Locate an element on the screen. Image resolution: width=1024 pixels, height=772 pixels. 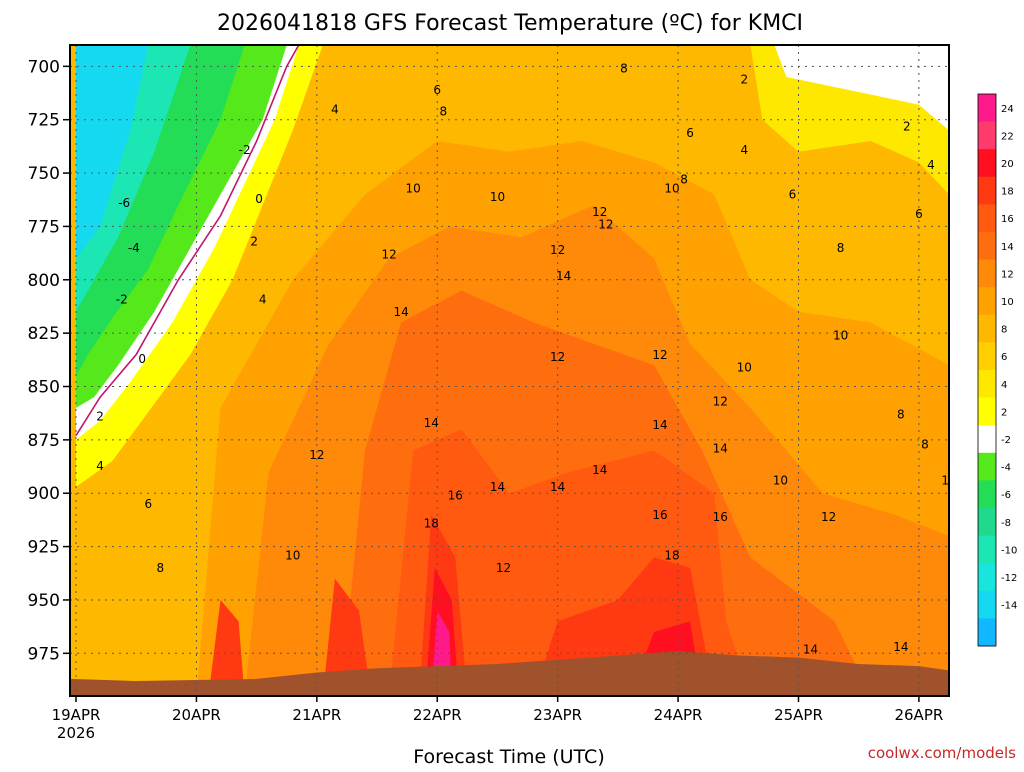
contour-label-57: 2 is located at coordinates (973, 276).